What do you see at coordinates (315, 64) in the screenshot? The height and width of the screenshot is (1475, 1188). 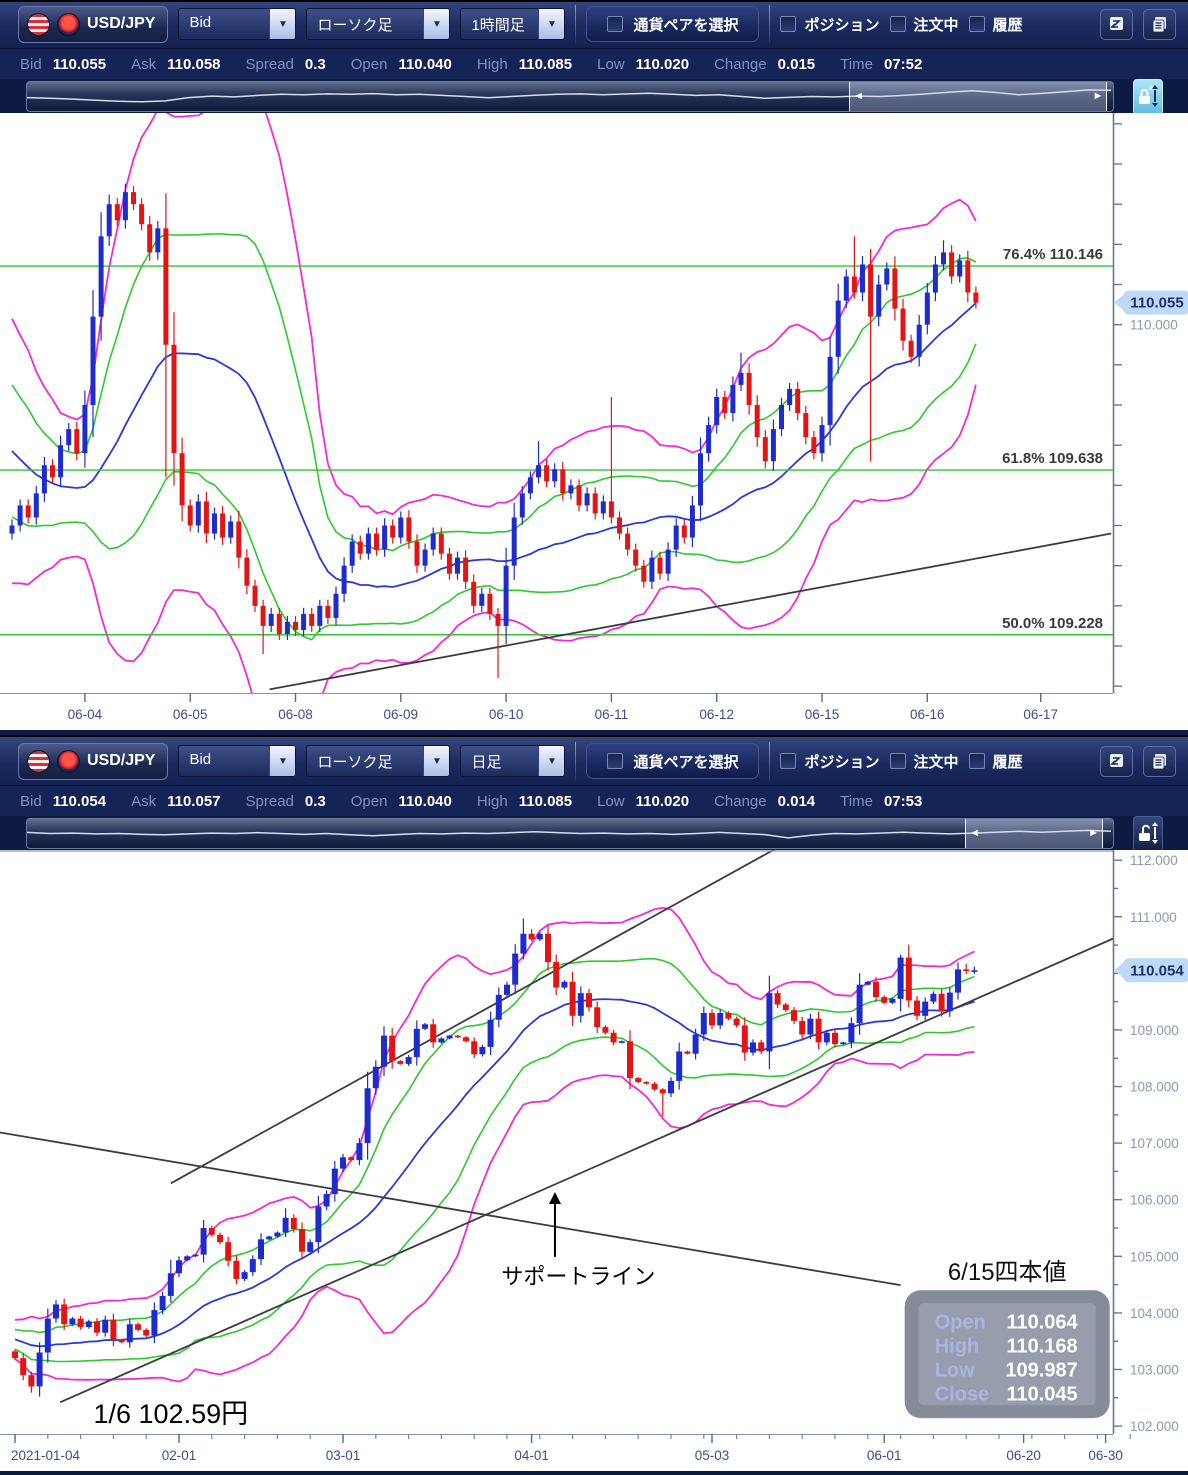 I see `spread-value: 0.3` at bounding box center [315, 64].